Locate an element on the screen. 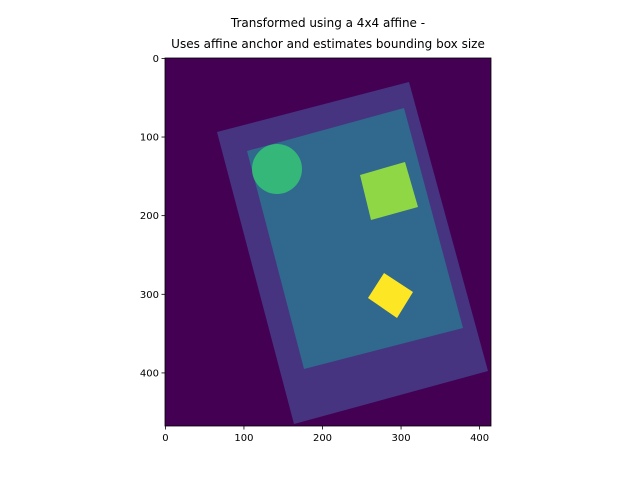 This screenshot has height=484, width=640. x-tick-label: 0 is located at coordinates (165, 438).